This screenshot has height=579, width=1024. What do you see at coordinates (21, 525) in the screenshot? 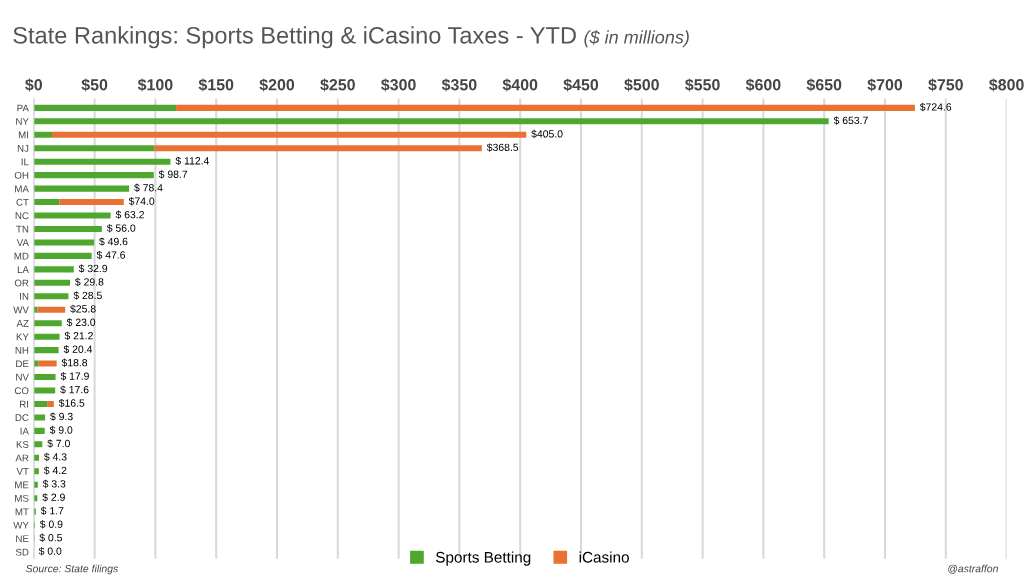
I see `y-tick-label: WY` at bounding box center [21, 525].